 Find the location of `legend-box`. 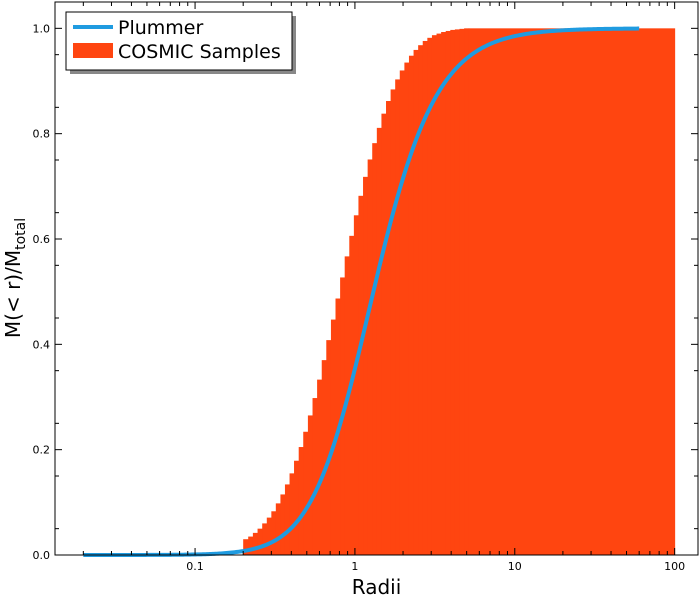

legend-box is located at coordinates (179, 41).